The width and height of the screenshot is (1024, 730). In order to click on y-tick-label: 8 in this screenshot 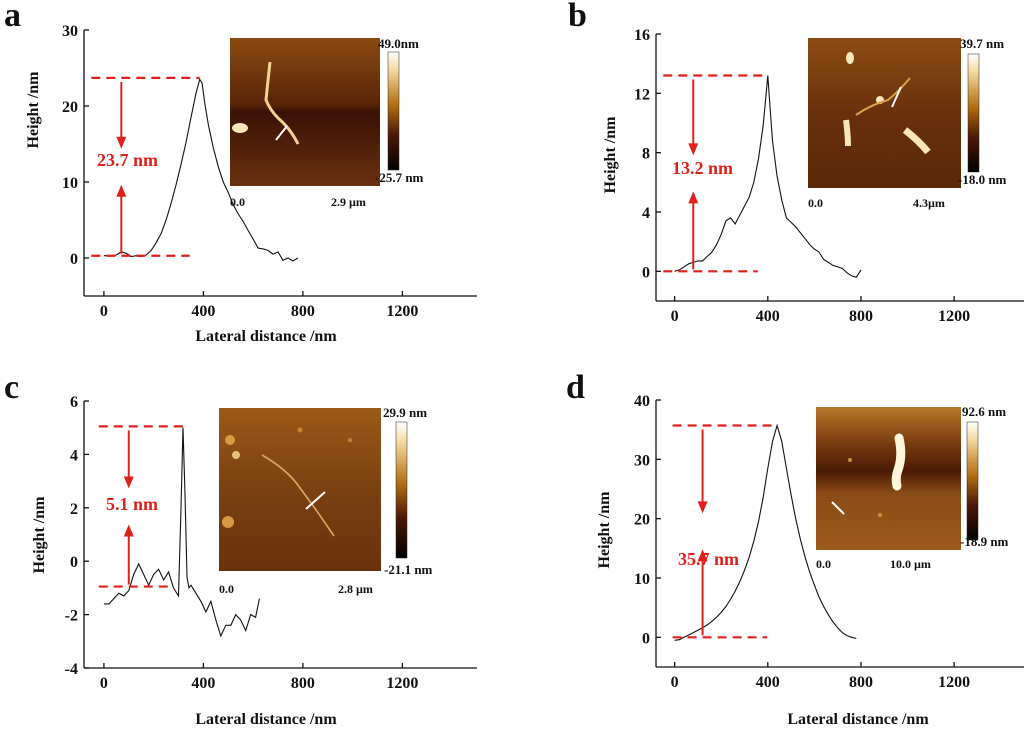, I will do `click(646, 154)`.